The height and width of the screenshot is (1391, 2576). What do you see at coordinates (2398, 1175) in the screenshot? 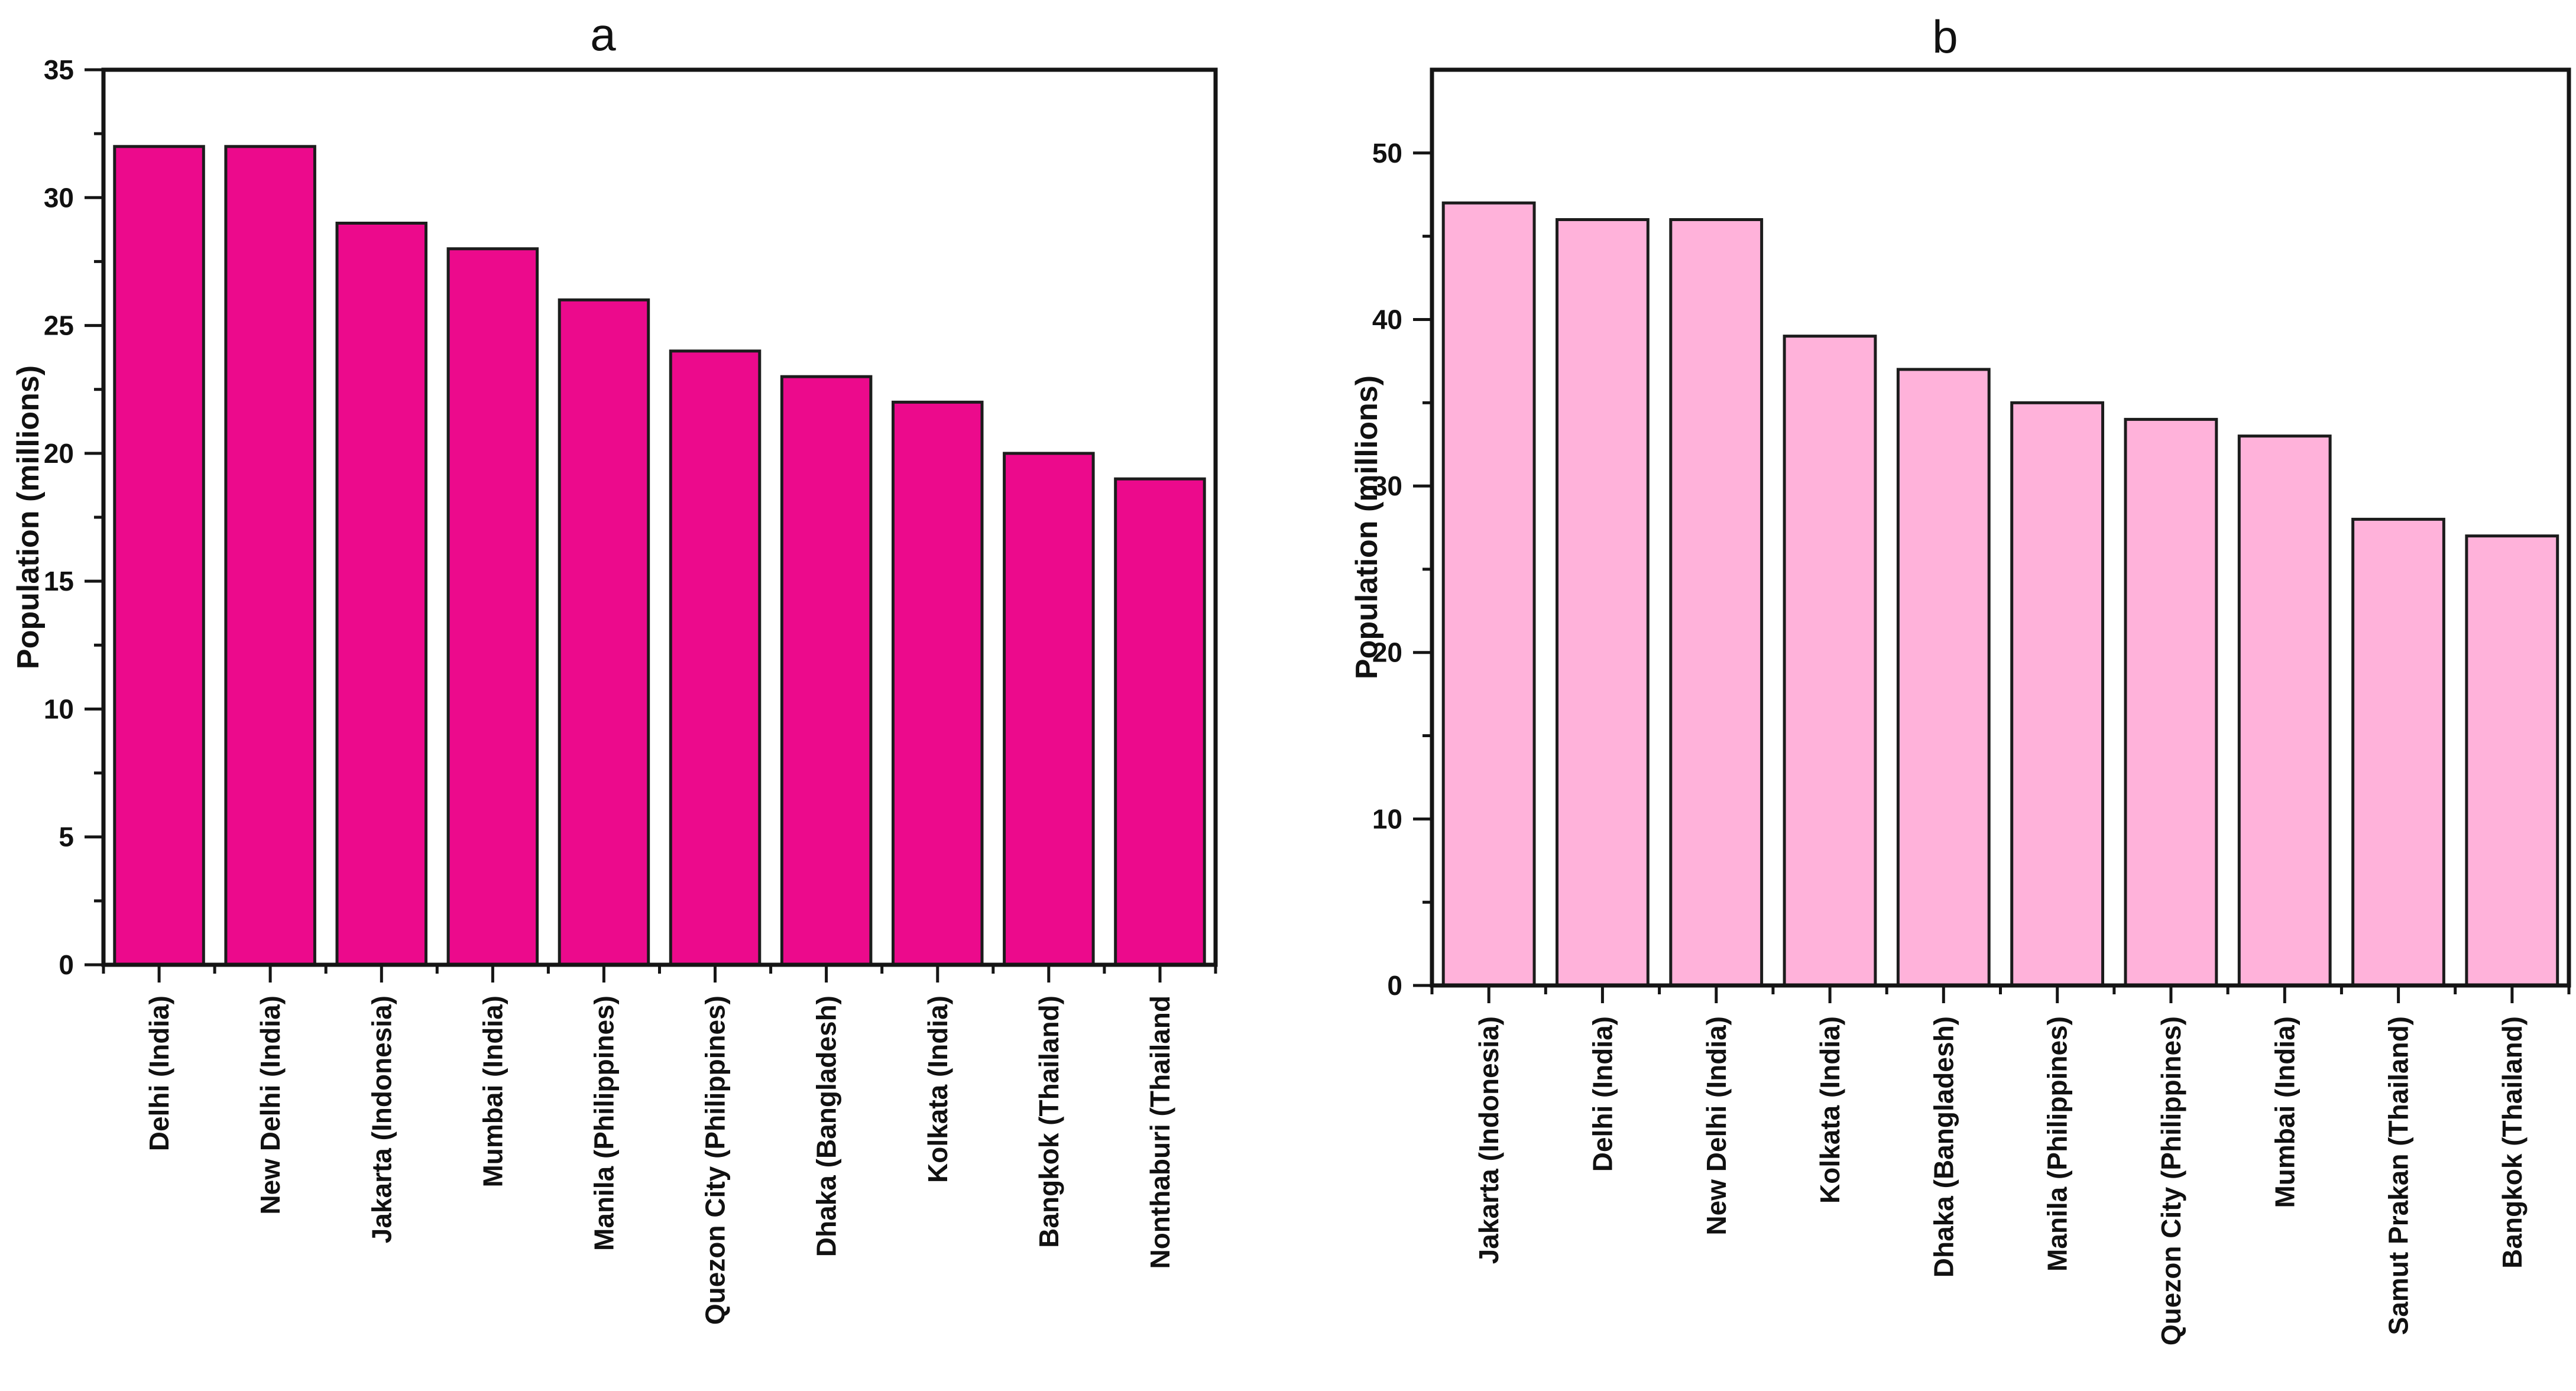
I see `x-category-label: Samut Prakan (Thailand)` at bounding box center [2398, 1175].